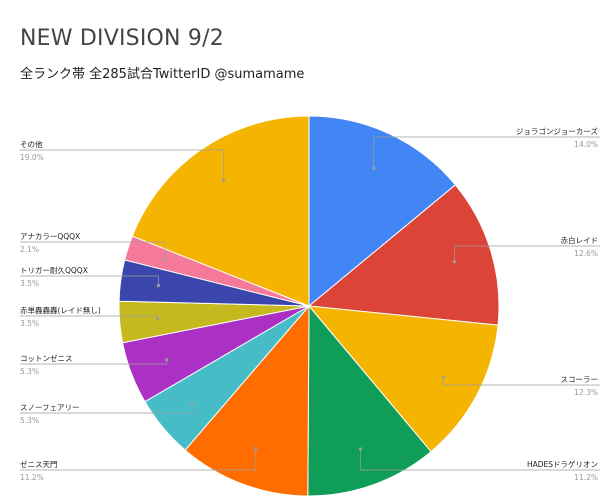 The height and width of the screenshot is (501, 604). I want to click on slice-label: スノーフェアリー, so click(50, 407).